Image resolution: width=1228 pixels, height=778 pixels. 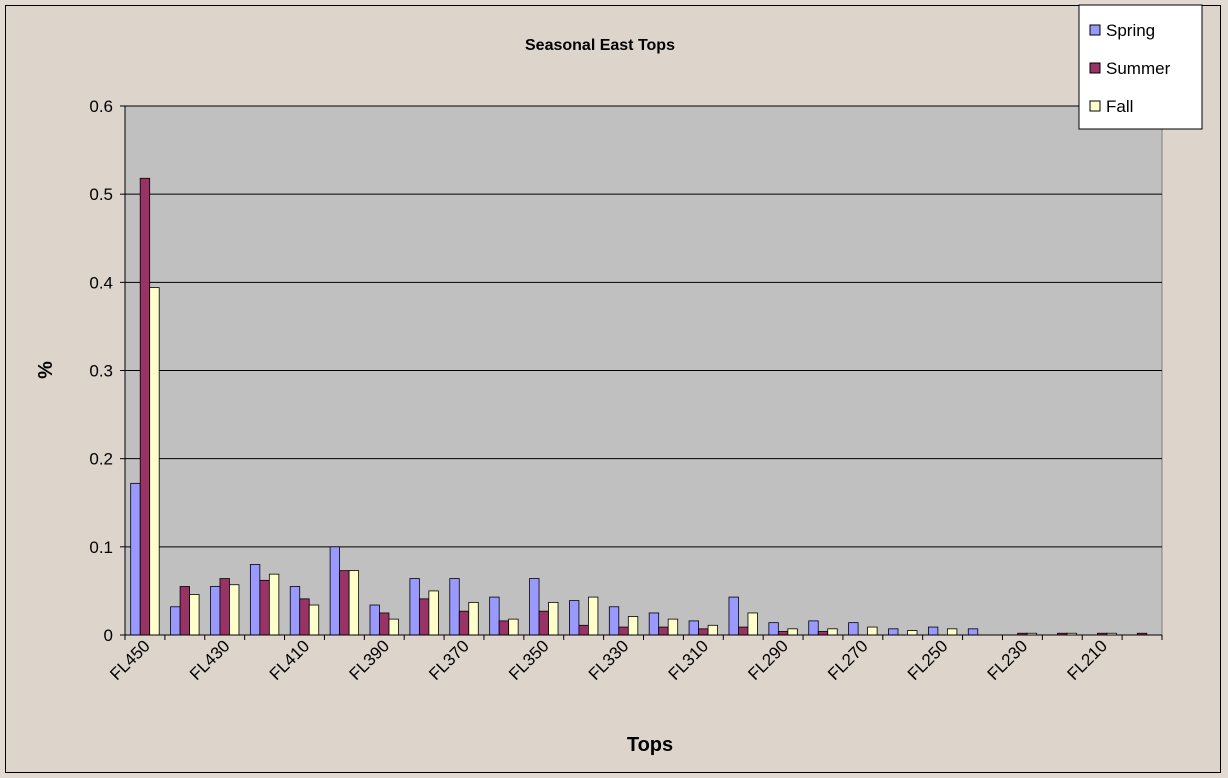 I want to click on legend-label-fall: Fall, so click(x=1119, y=106).